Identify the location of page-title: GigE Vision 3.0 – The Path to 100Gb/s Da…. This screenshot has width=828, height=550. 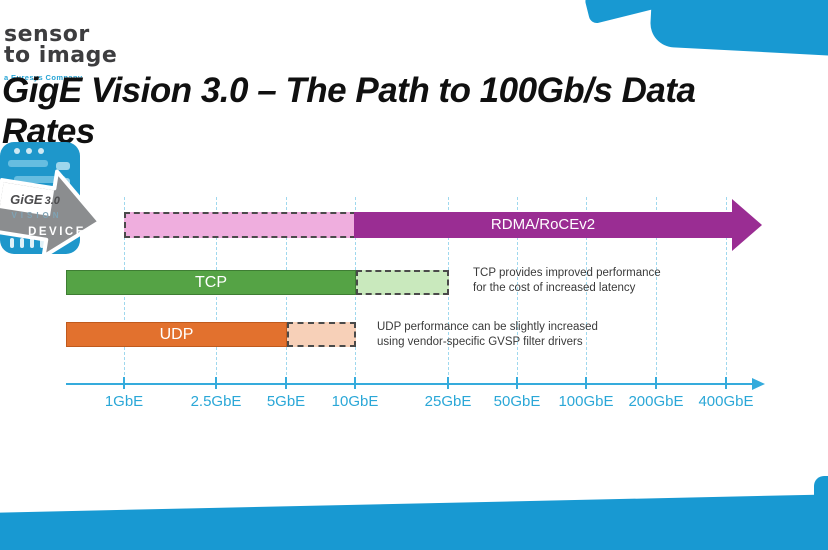
(397, 111).